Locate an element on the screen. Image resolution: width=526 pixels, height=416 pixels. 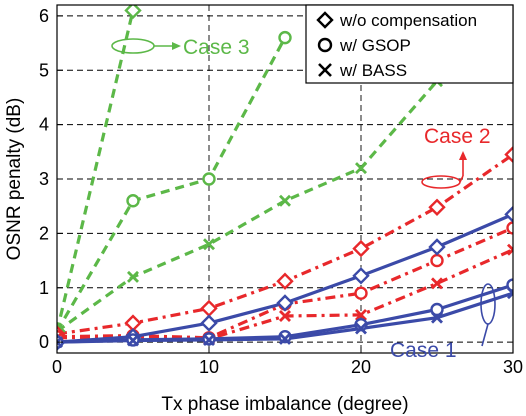
case3-annotation: Case 3 is located at coordinates (180, 47).